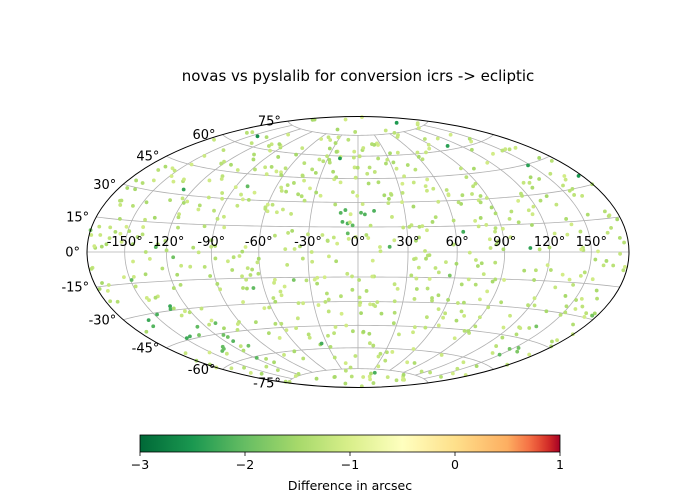 The height and width of the screenshot is (500, 700). What do you see at coordinates (267, 383) in the screenshot?
I see `lat-tick-label: -75°` at bounding box center [267, 383].